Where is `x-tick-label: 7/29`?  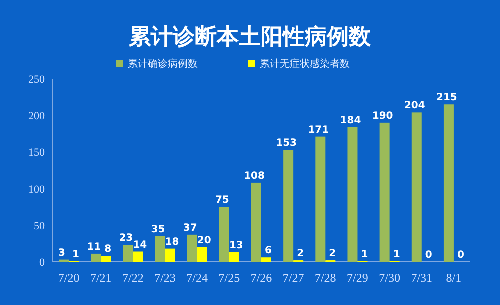
x-tick-label: 7/29 is located at coordinates (357, 278).